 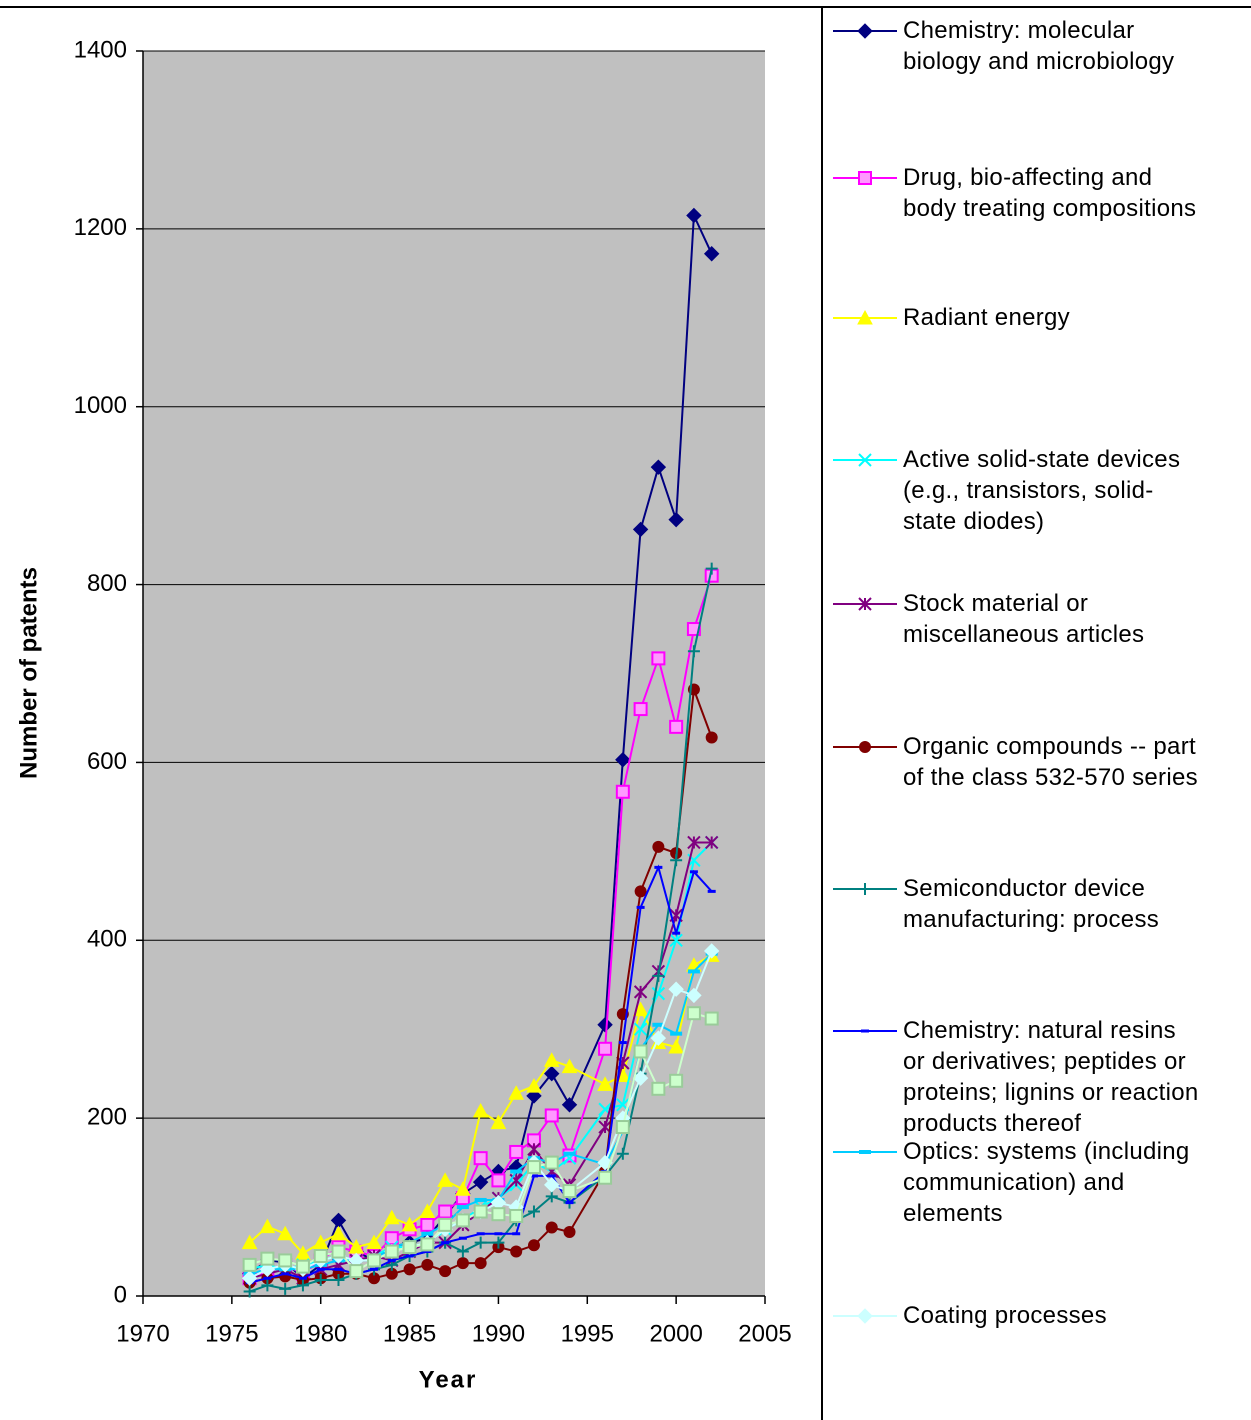 What do you see at coordinates (1005, 1315) in the screenshot?
I see `legend-label: Coating processes` at bounding box center [1005, 1315].